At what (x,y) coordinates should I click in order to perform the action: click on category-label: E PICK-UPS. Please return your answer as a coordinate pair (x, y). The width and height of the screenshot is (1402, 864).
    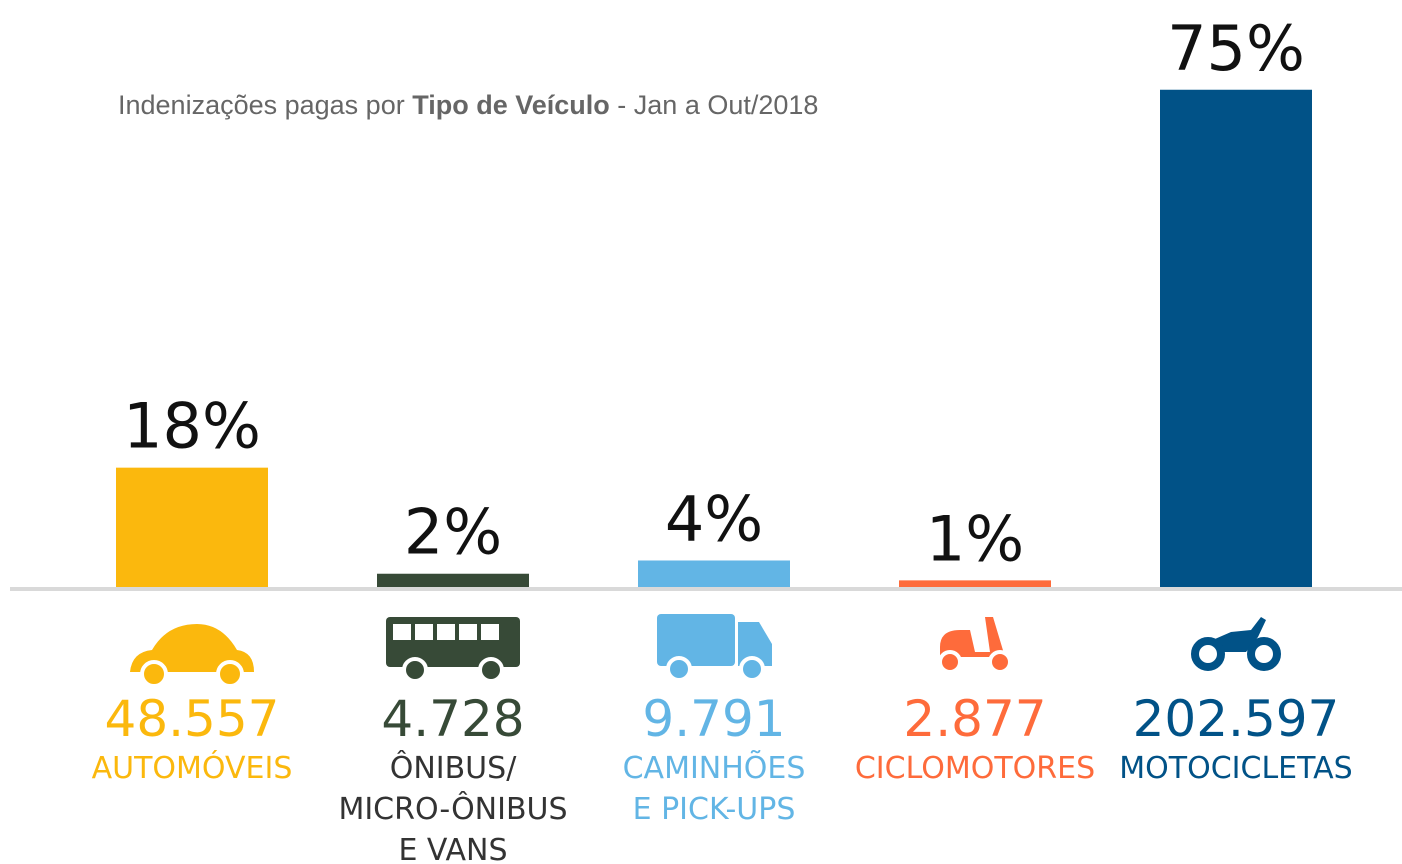
    Looking at the image, I should click on (714, 809).